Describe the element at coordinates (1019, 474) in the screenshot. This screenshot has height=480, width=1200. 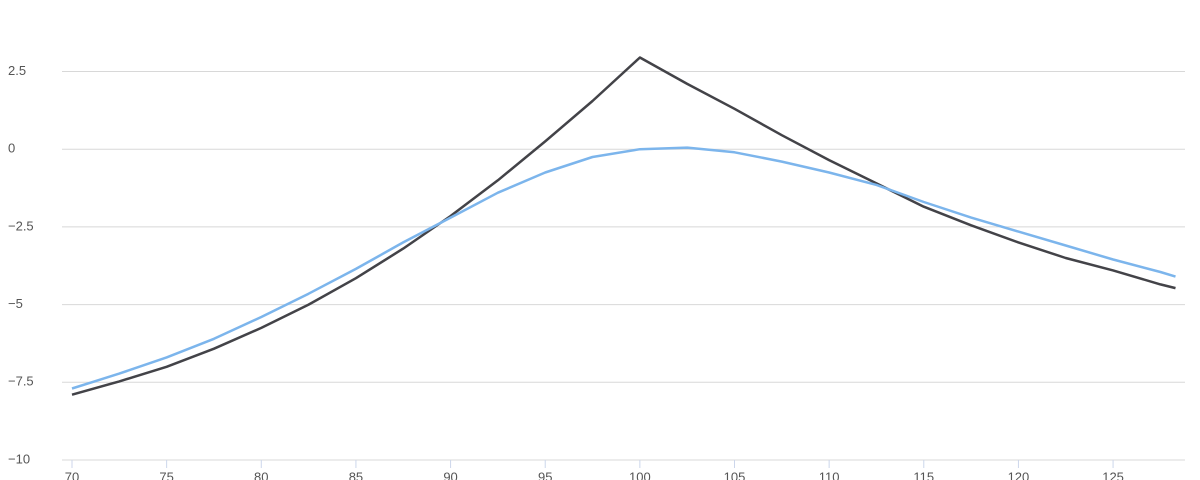
I see `x-tick-label: 120` at that location.